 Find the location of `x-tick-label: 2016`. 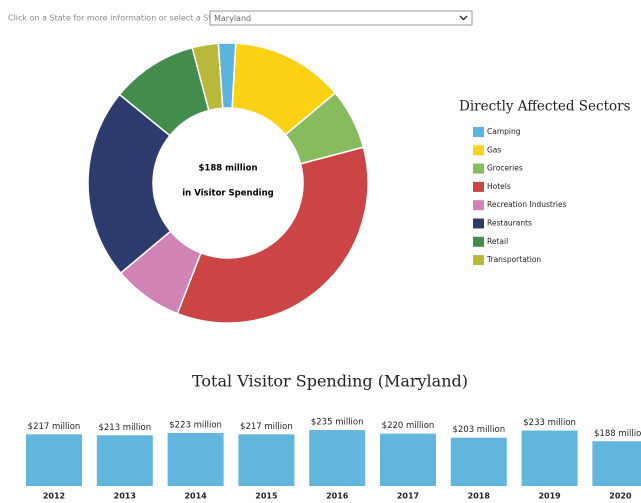

x-tick-label: 2016 is located at coordinates (337, 496).